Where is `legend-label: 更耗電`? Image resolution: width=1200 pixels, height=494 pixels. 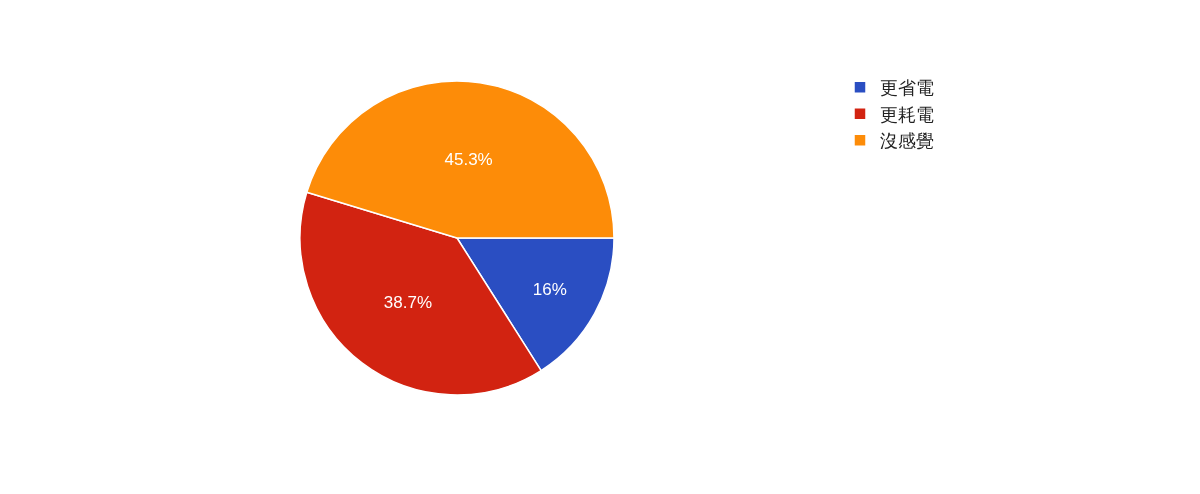 legend-label: 更耗電 is located at coordinates (907, 114).